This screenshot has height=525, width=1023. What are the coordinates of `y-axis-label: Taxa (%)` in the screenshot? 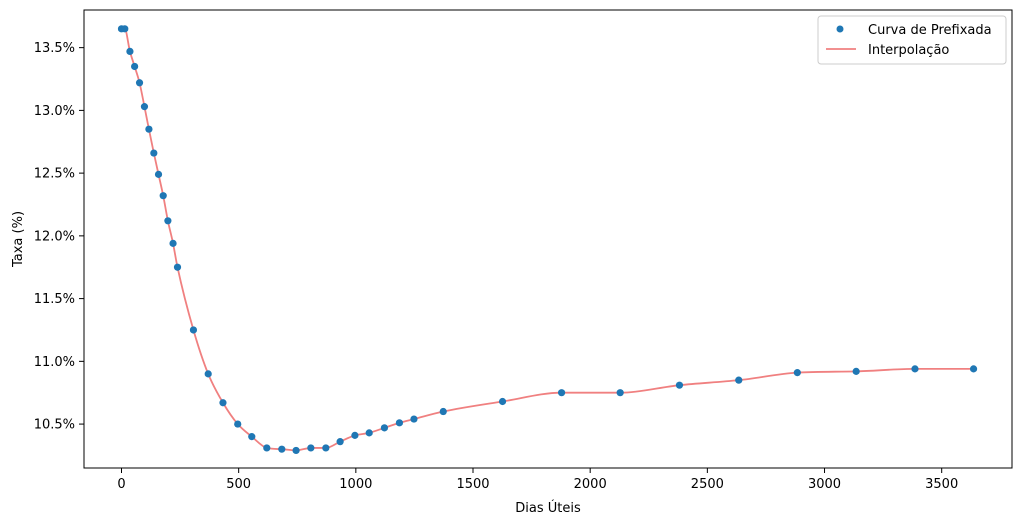 It's located at (18, 239).